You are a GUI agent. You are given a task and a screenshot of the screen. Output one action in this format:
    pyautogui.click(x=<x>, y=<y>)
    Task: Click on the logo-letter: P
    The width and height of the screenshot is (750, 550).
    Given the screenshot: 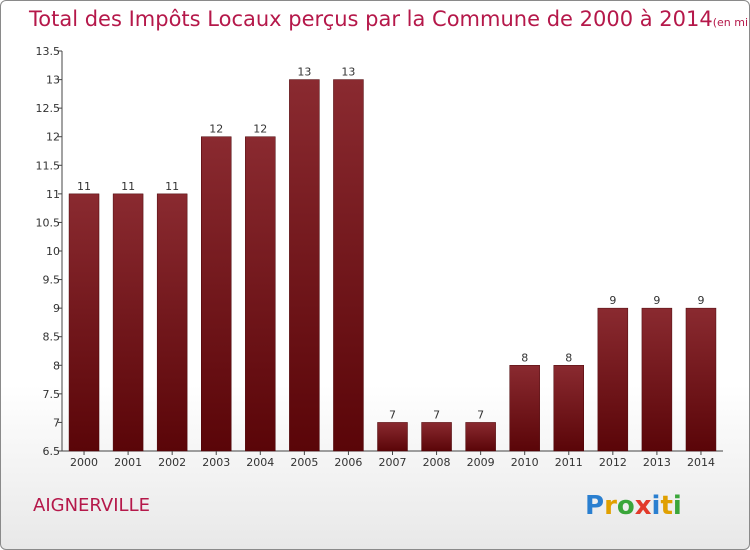 What is the action you would take?
    pyautogui.click(x=595, y=506)
    